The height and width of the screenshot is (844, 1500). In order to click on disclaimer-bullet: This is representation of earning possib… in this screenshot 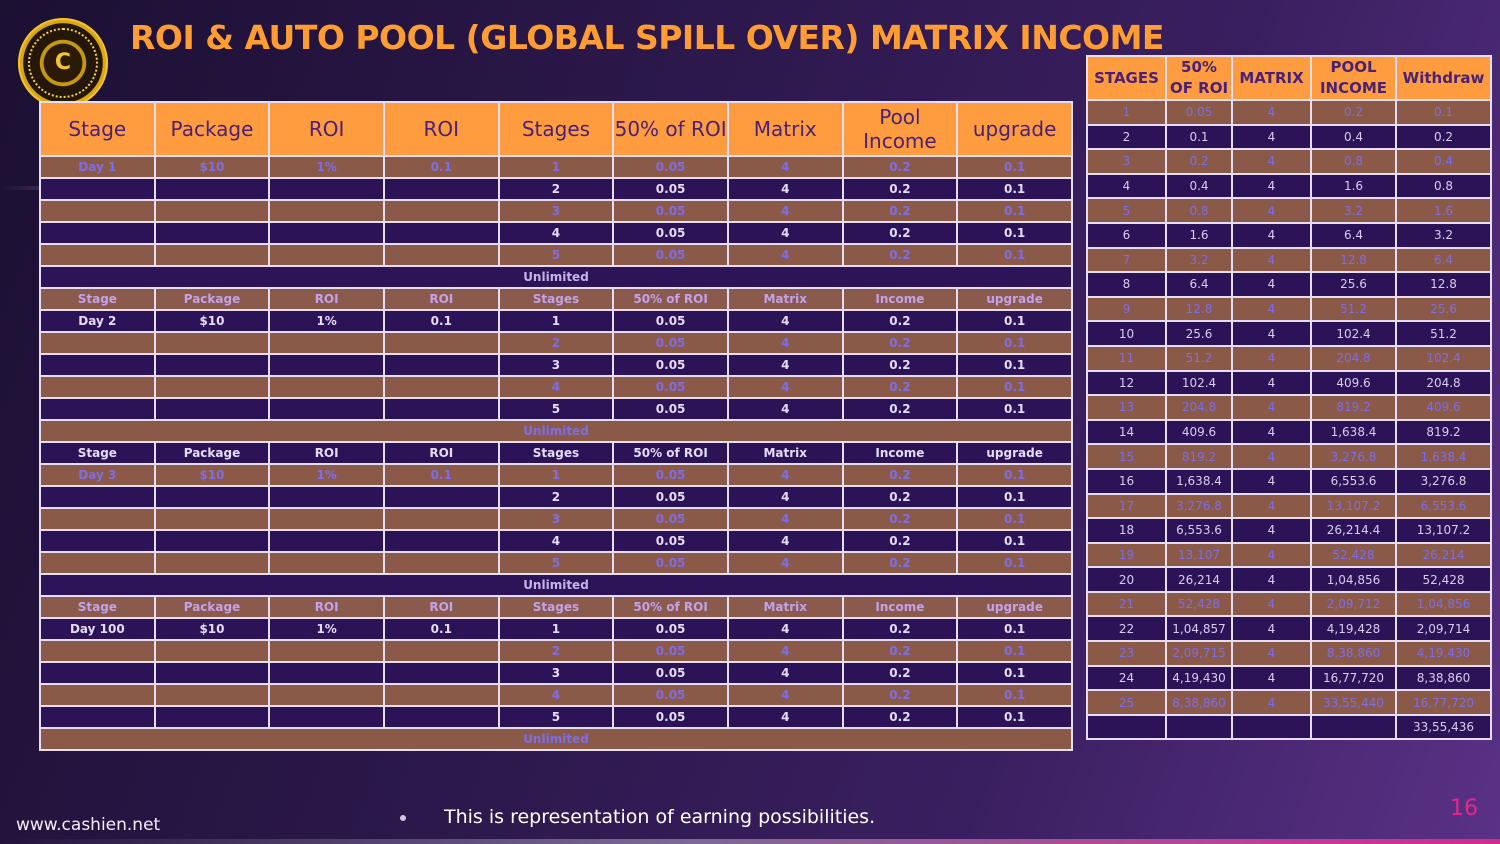, I will do `click(637, 817)`.